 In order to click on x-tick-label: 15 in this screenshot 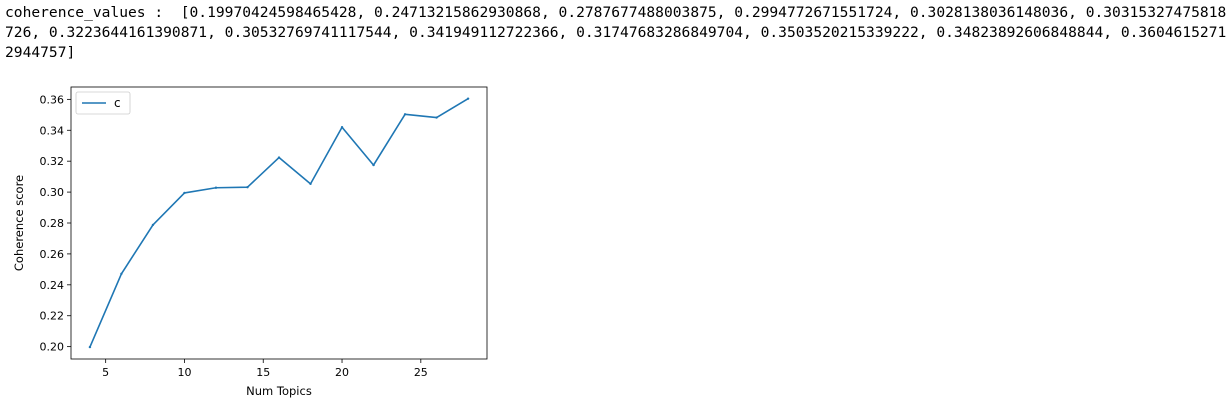, I will do `click(263, 372)`.